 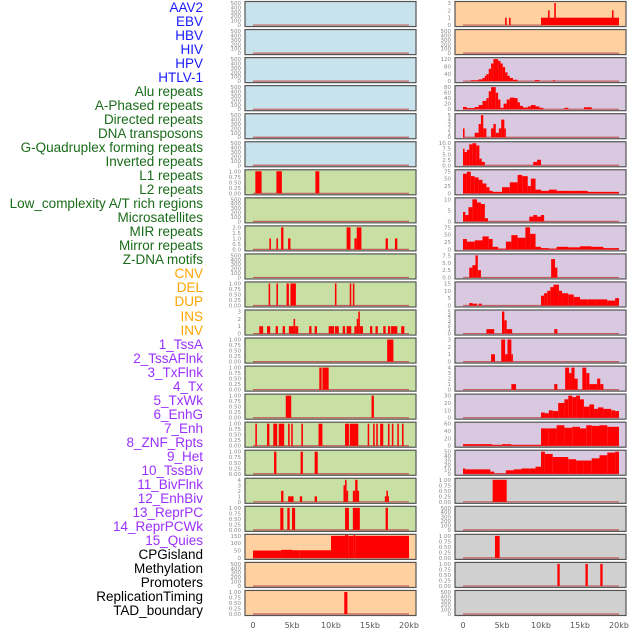 What do you see at coordinates (240, 497) in the screenshot?
I see `y-tick-label: 1` at bounding box center [240, 497].